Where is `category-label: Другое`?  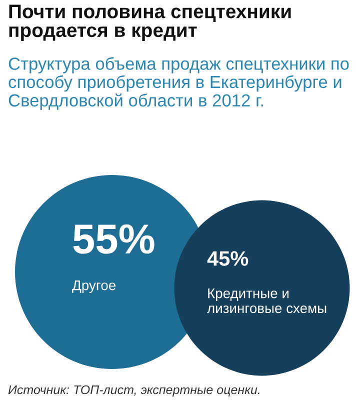
category-label: Другое is located at coordinates (94, 286).